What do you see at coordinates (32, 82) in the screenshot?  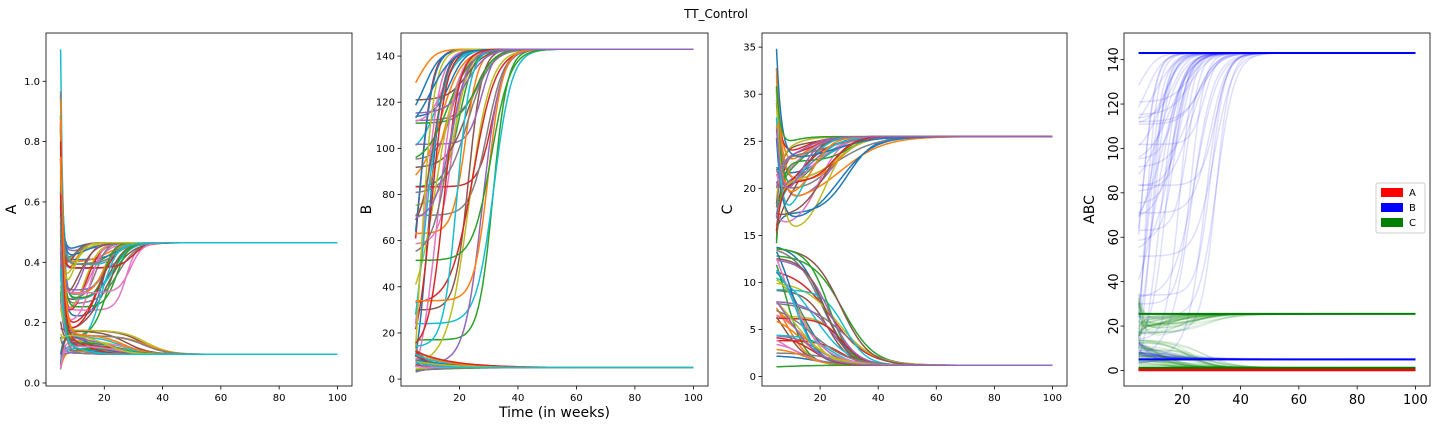 I see `y-tick-label: 1.0` at bounding box center [32, 82].